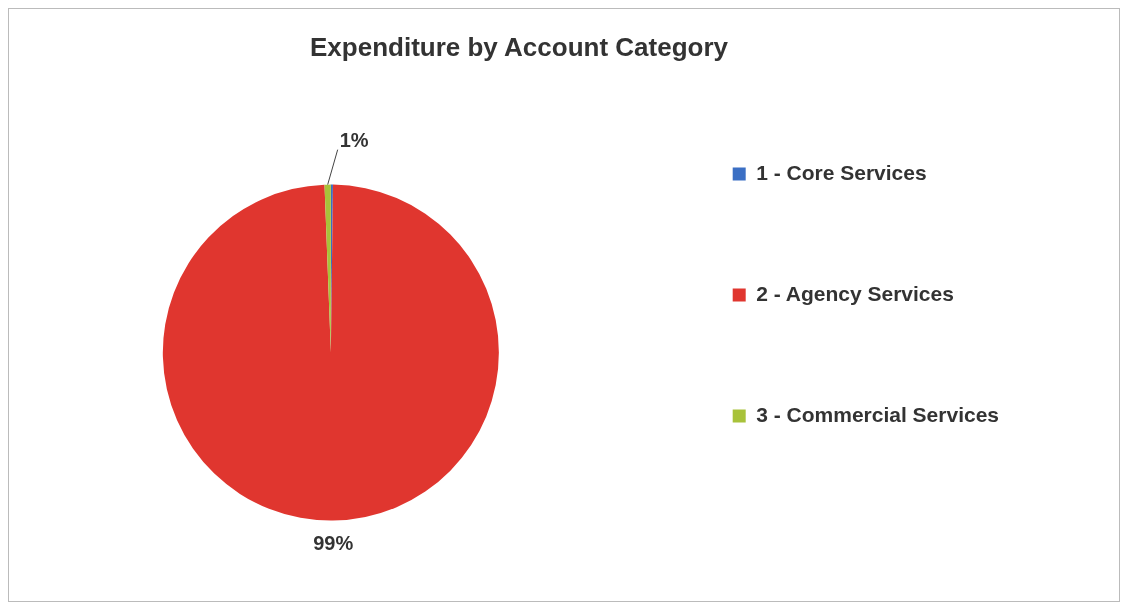 The height and width of the screenshot is (610, 1128). I want to click on chart-title: Expenditure by Account Category, so click(519, 46).